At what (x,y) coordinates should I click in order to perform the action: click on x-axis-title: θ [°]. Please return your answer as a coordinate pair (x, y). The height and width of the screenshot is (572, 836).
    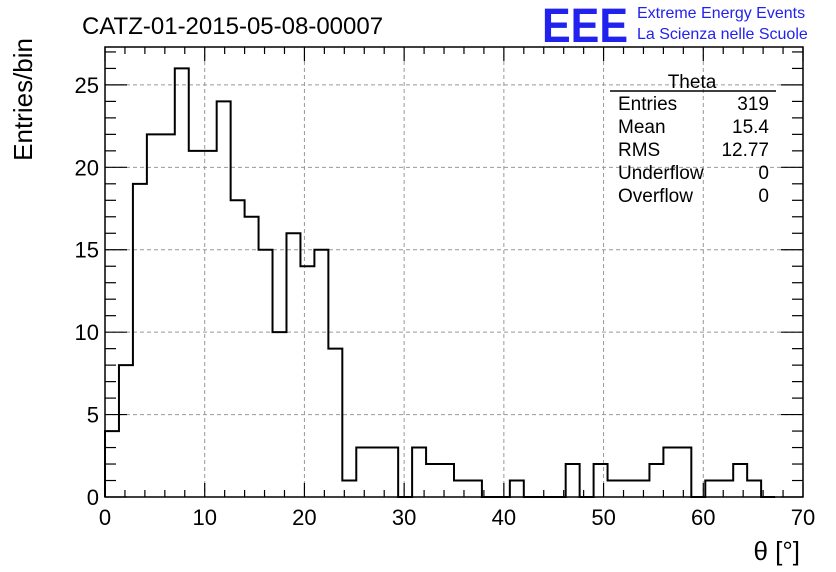
    Looking at the image, I should click on (776, 551).